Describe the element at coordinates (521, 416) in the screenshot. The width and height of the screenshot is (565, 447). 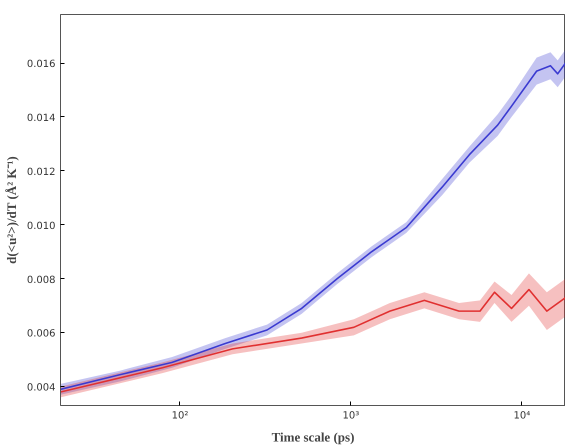
I see `x-tick-label: 10⁴` at that location.